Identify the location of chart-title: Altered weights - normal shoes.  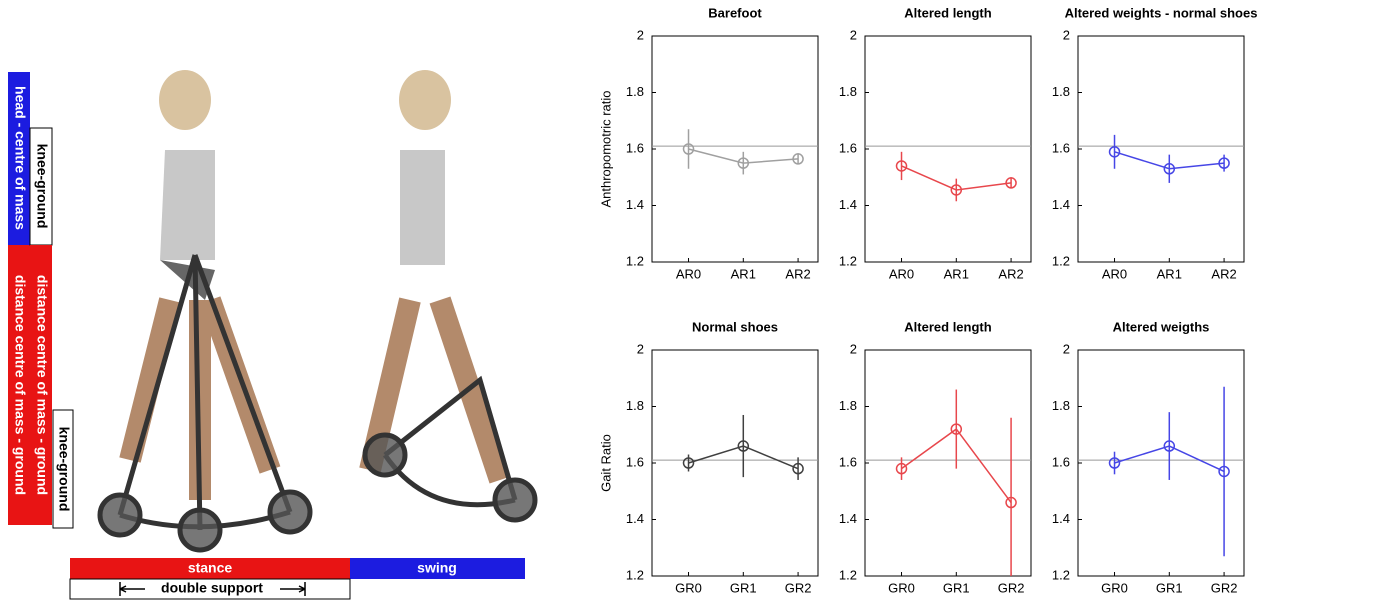
(1161, 12).